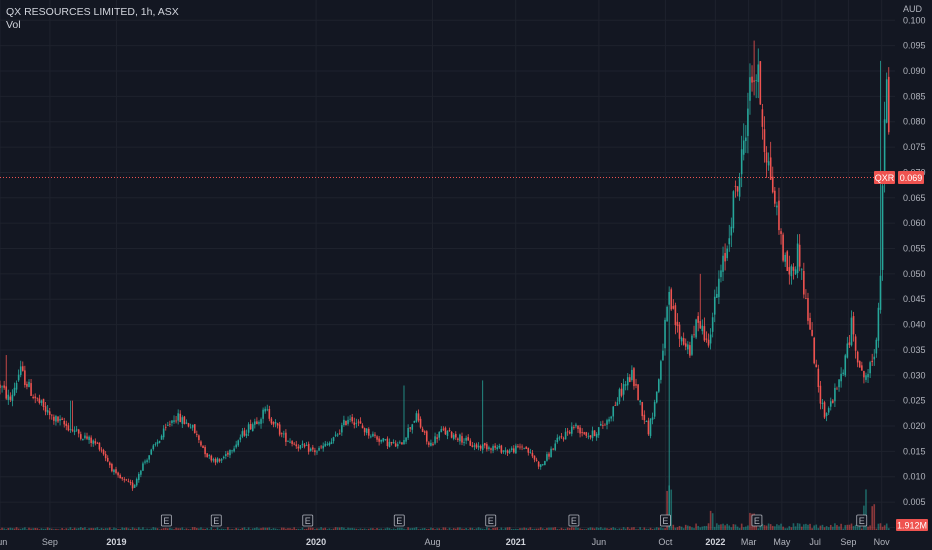  Describe the element at coordinates (665, 542) in the screenshot. I see `x-tick-label: Oct` at that location.